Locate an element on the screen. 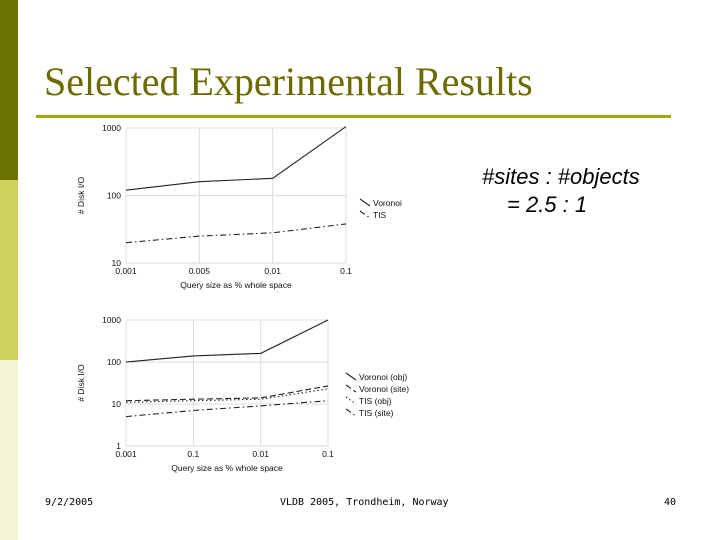 This screenshot has height=540, width=720. legend-label: Voronoi (site) is located at coordinates (384, 389).